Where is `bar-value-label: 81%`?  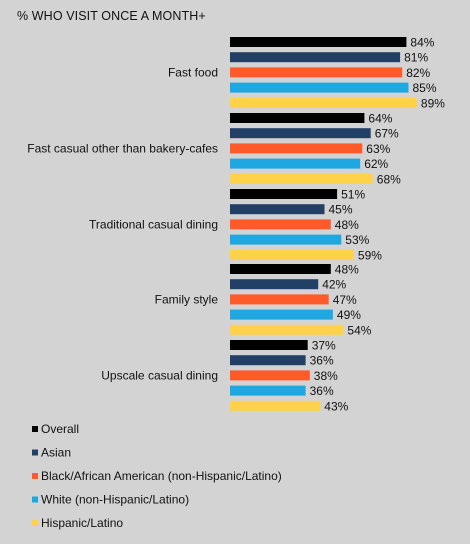 bar-value-label: 81% is located at coordinates (416, 58).